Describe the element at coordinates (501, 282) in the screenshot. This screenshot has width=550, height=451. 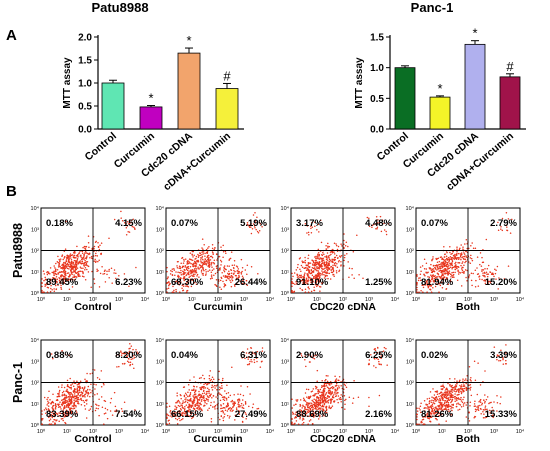
I see `quadrant-percent: 15.20%` at that location.